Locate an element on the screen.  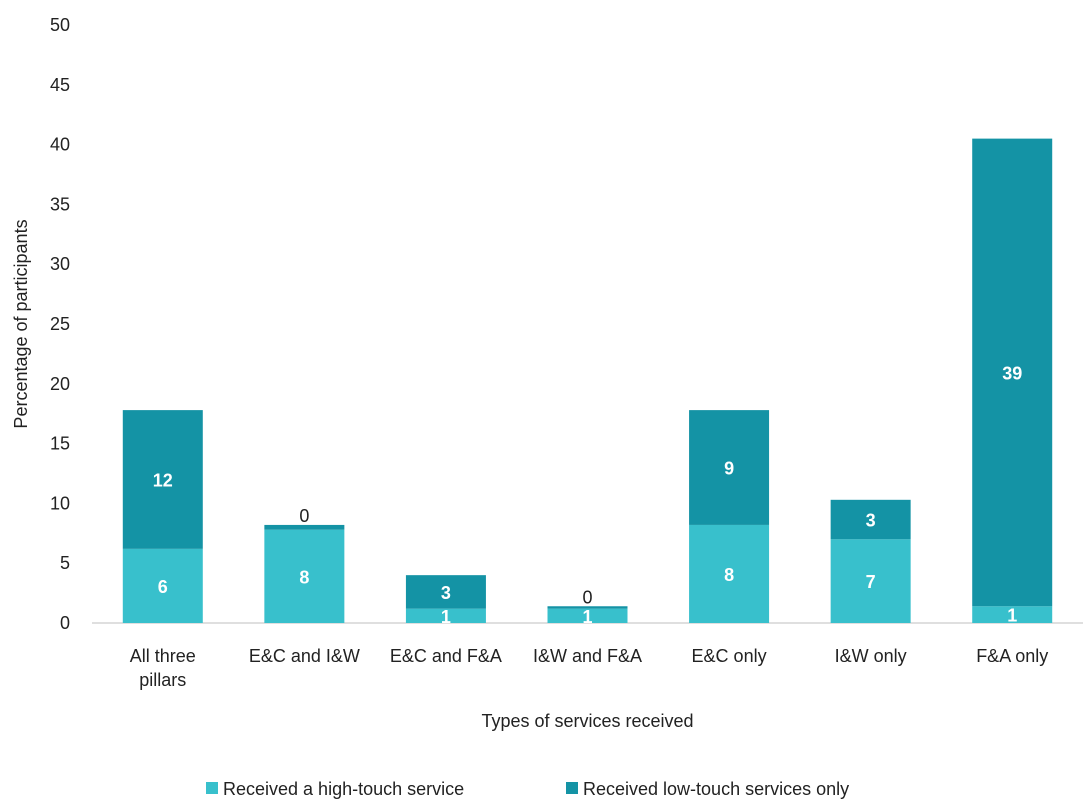
data-label: 6 is located at coordinates (163, 587).